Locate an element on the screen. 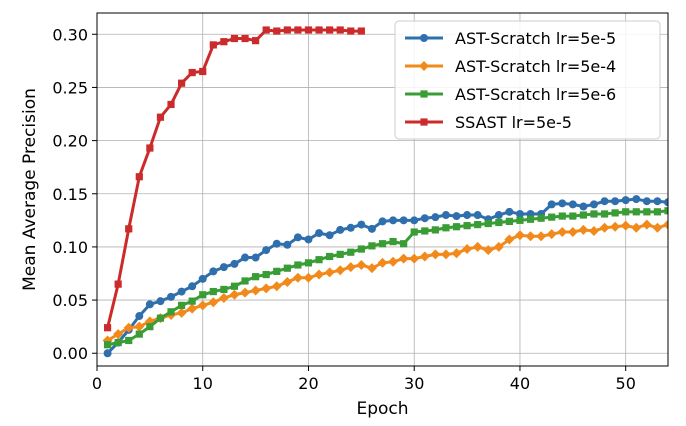 Image resolution: width=686 pixels, height=426 pixels. legend-label: AST-Scratch lr=5e-5 is located at coordinates (535, 38).